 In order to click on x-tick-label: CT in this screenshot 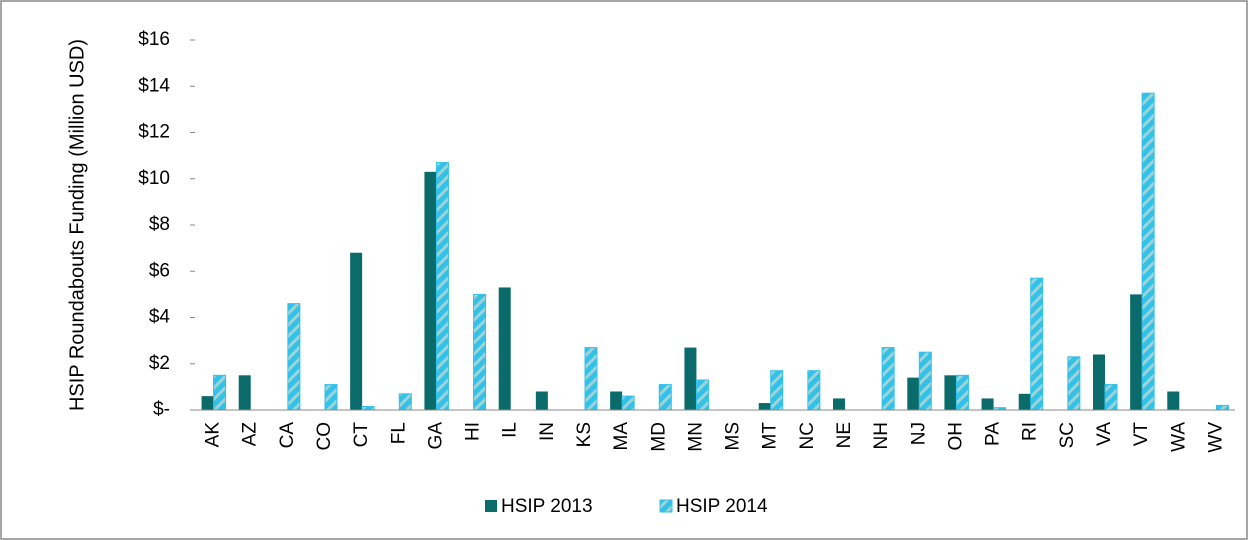, I will do `click(361, 435)`.